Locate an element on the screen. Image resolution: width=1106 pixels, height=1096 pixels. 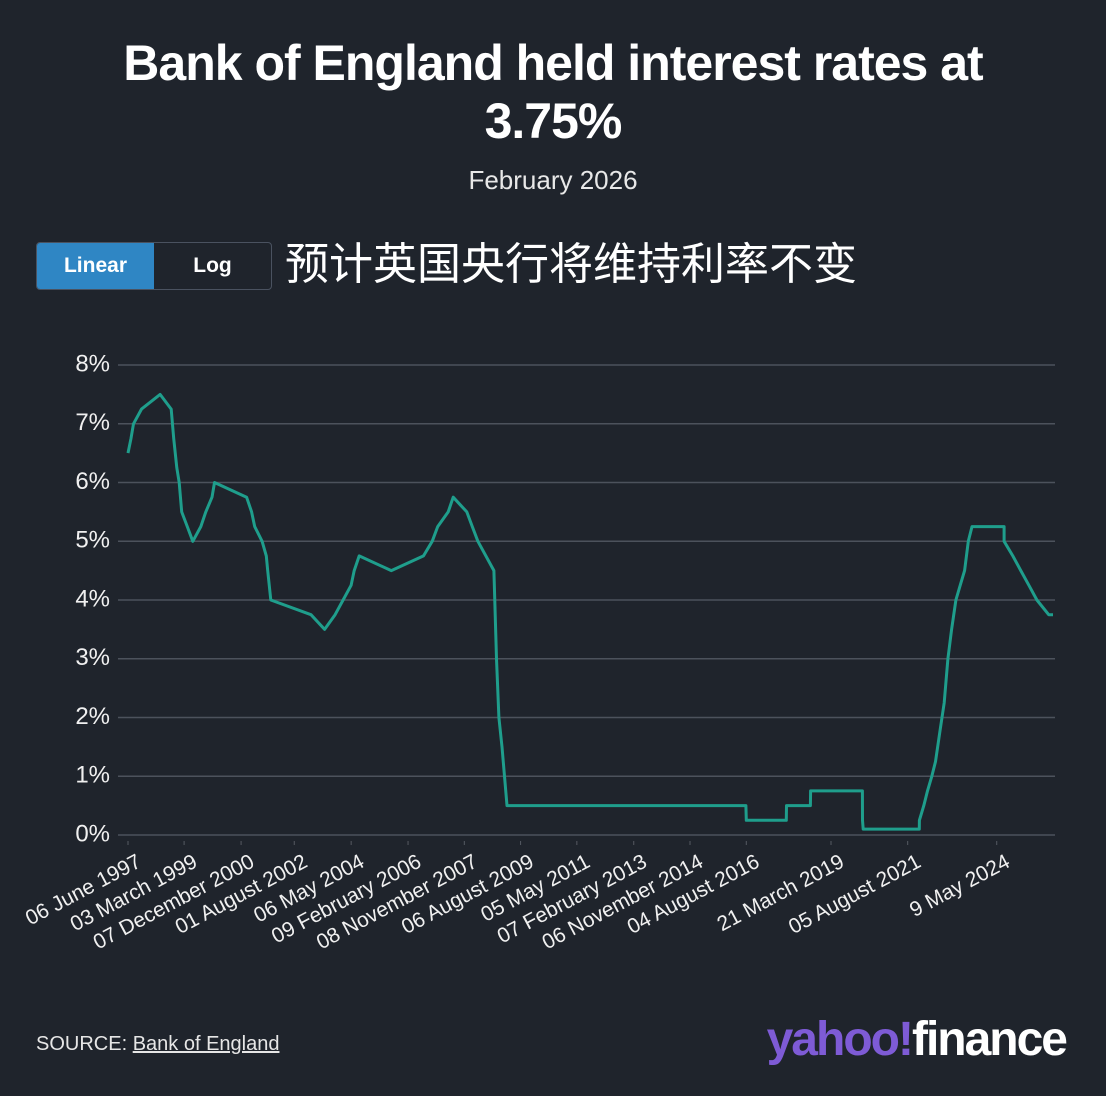
logo: yahoo!finance is located at coordinates (917, 1039).